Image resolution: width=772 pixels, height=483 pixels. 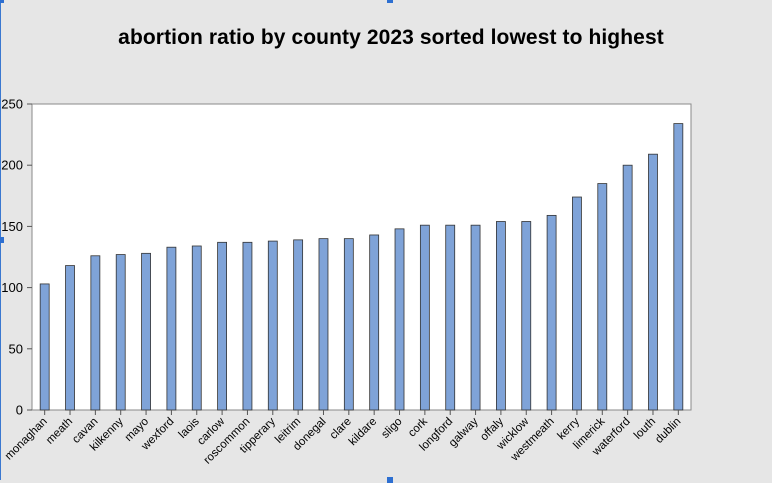 I want to click on bar-sligo, so click(x=399, y=319).